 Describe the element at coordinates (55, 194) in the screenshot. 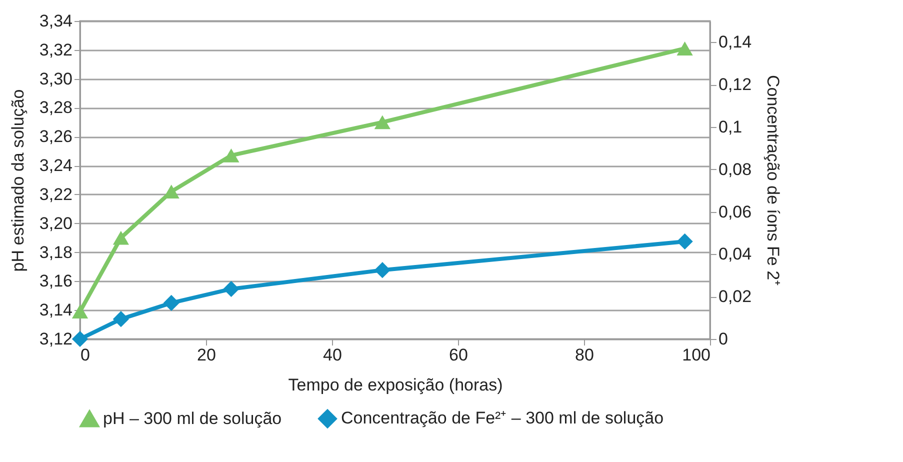

I see `y-tick-label: 3,22` at that location.